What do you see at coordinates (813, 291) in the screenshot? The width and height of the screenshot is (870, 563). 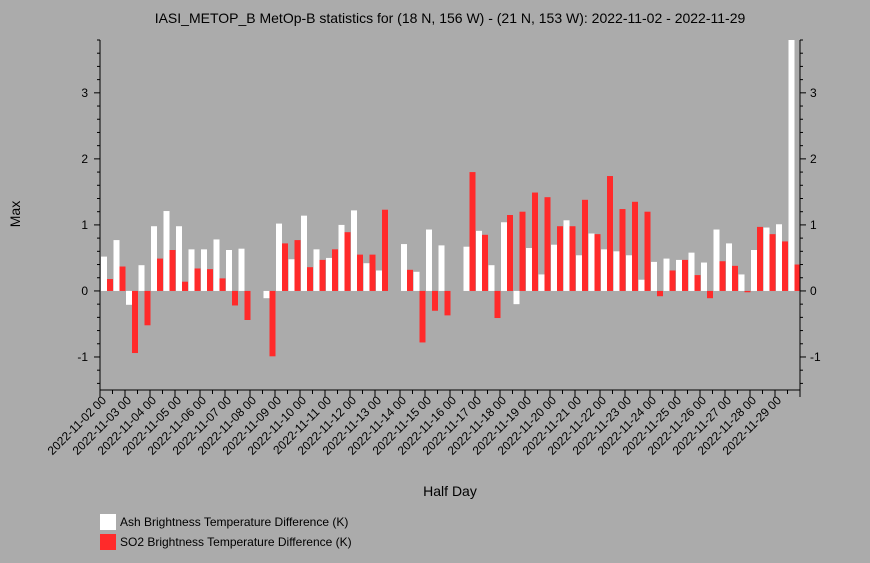 I see `y-tick-label-right: 0` at bounding box center [813, 291].